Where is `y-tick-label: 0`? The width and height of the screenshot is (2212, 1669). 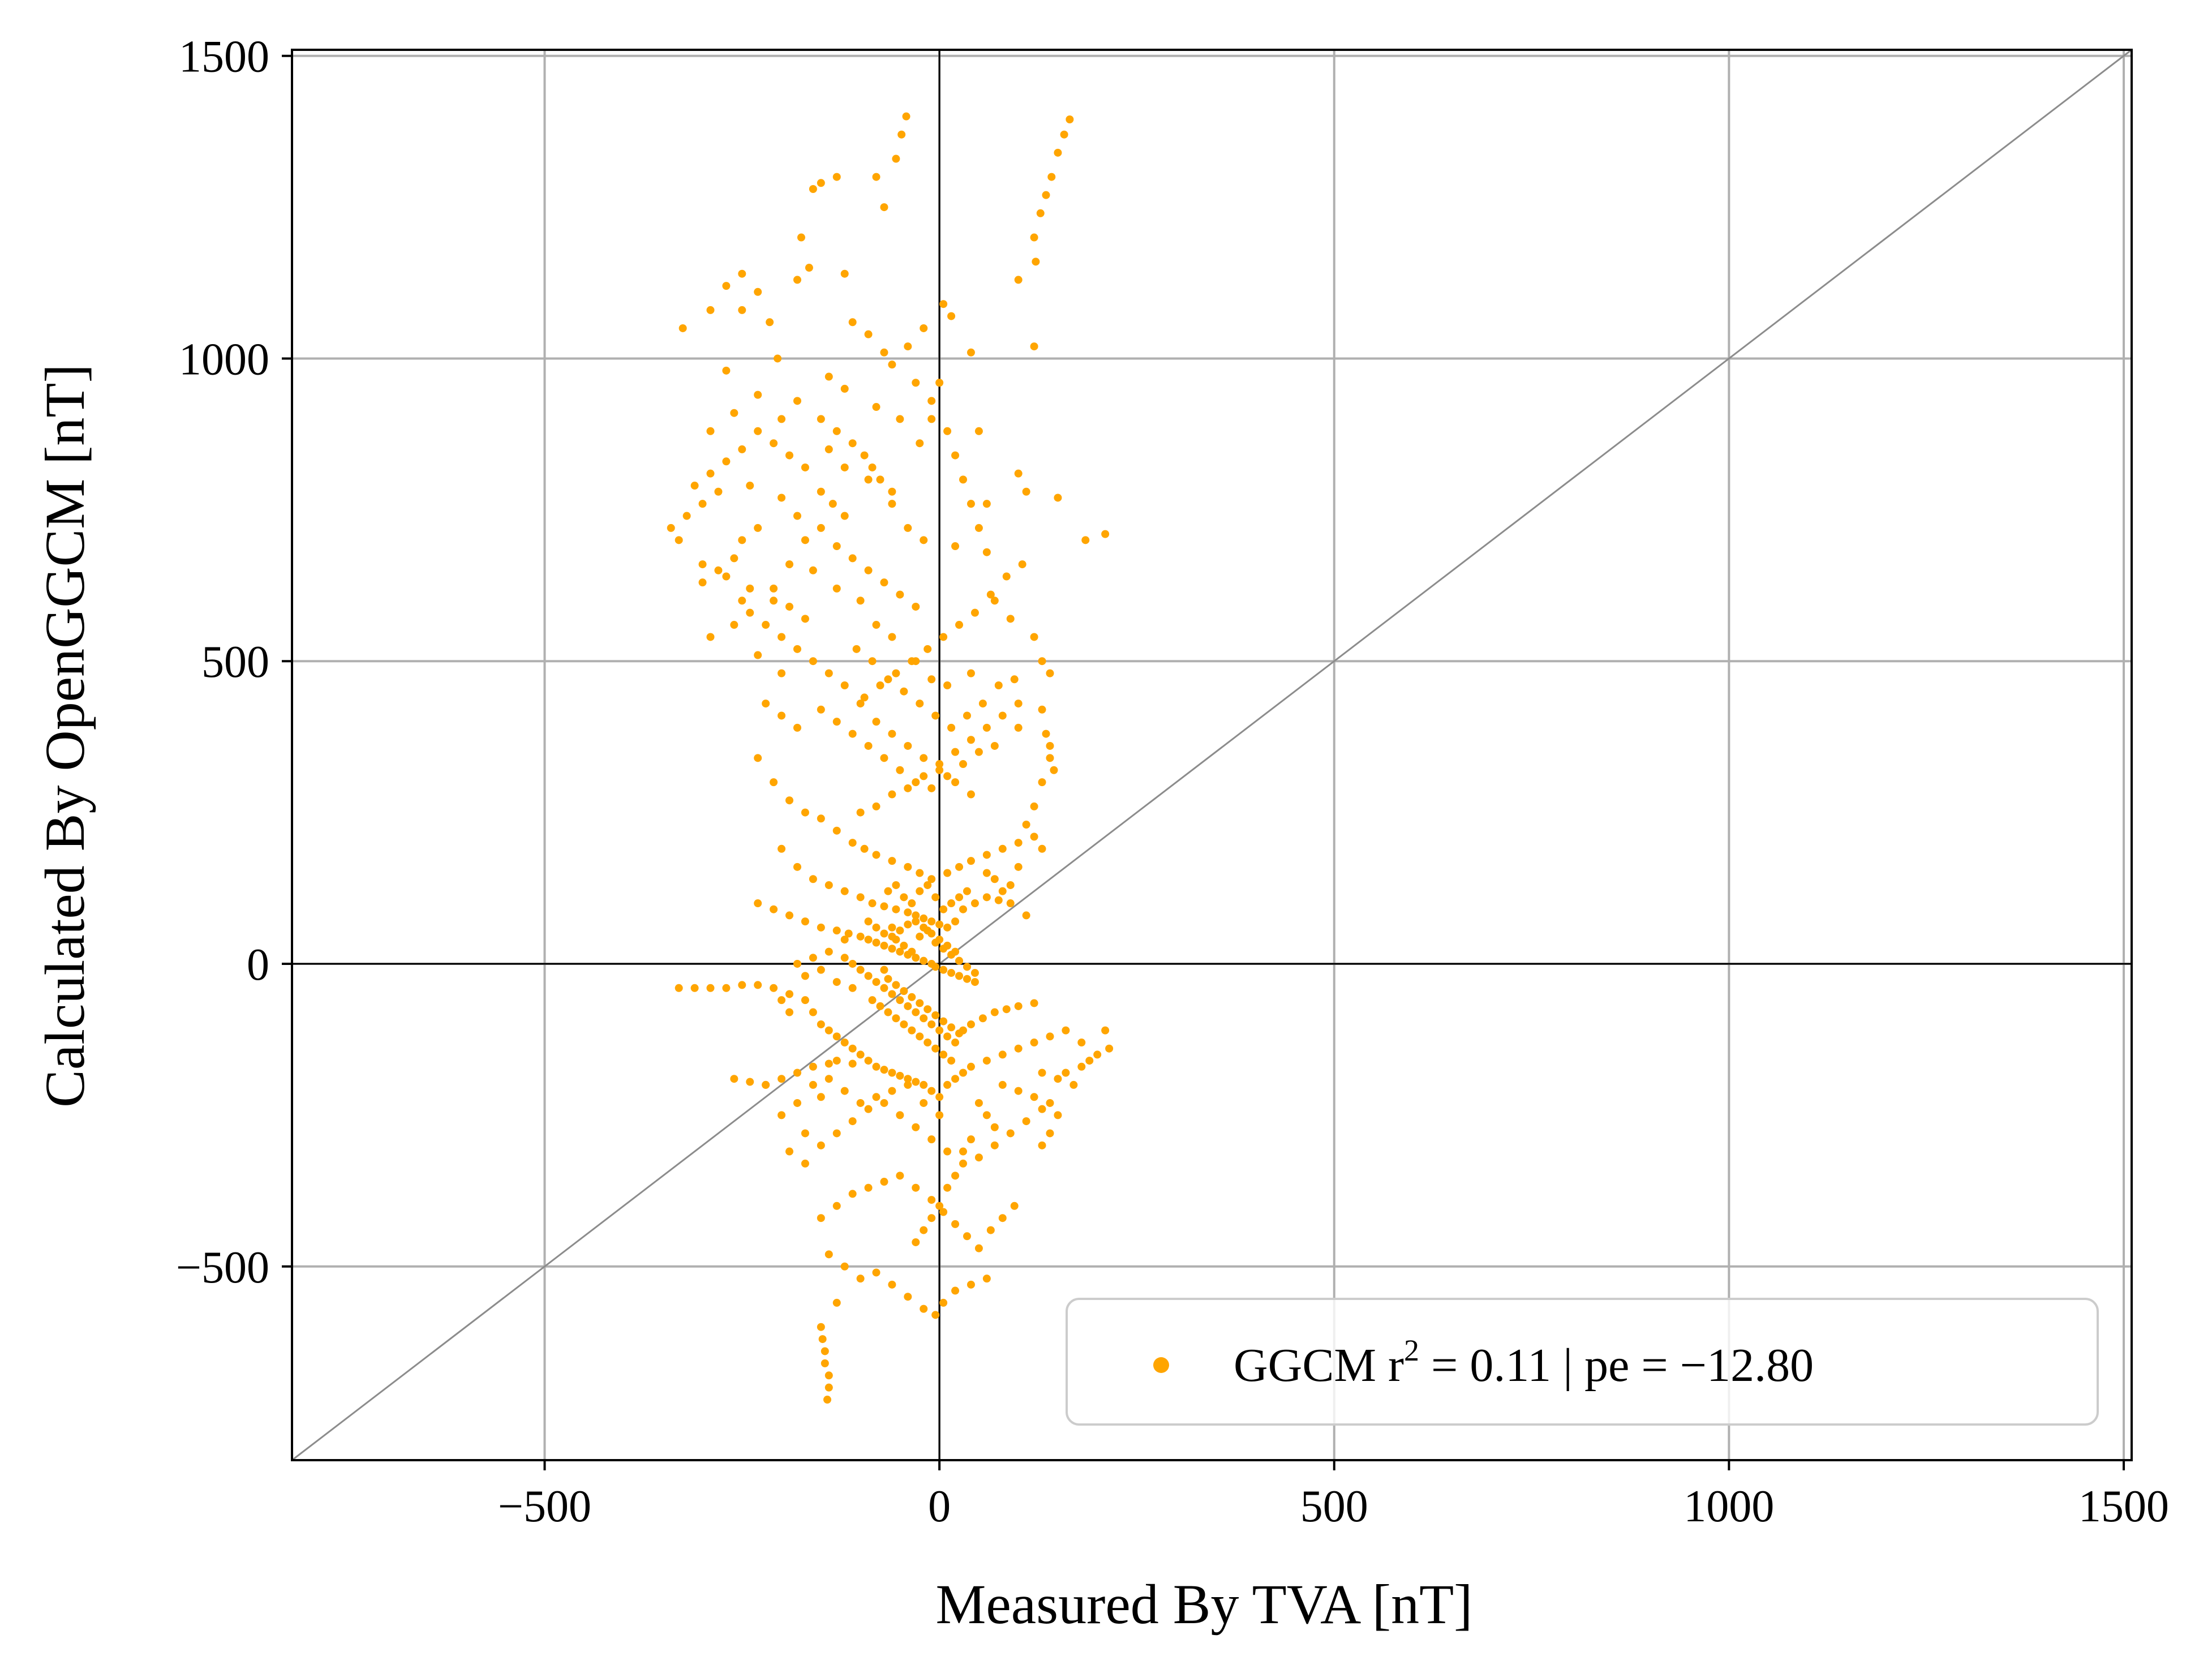
y-tick-label: 0 is located at coordinates (258, 965).